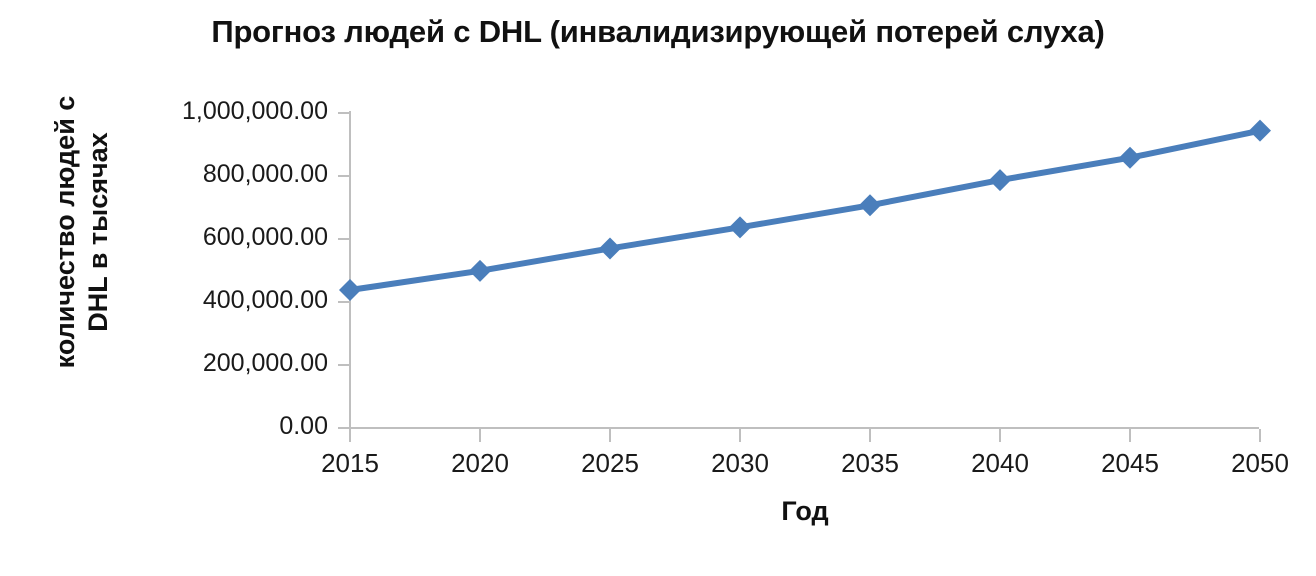  What do you see at coordinates (480, 463) in the screenshot?
I see `x-axis-tick-label: 2020` at bounding box center [480, 463].